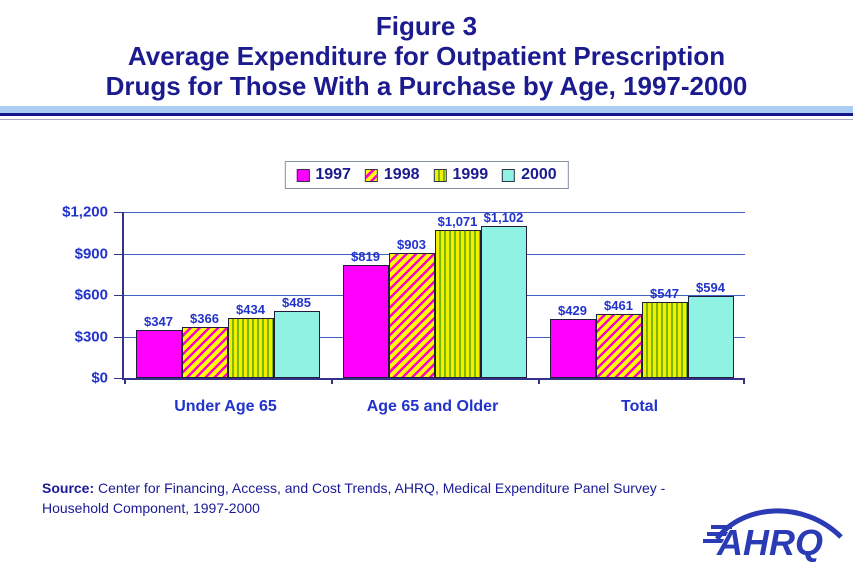 The width and height of the screenshot is (853, 570). Describe the element at coordinates (401, 174) in the screenshot. I see `legend-label-1998: 1998` at that location.